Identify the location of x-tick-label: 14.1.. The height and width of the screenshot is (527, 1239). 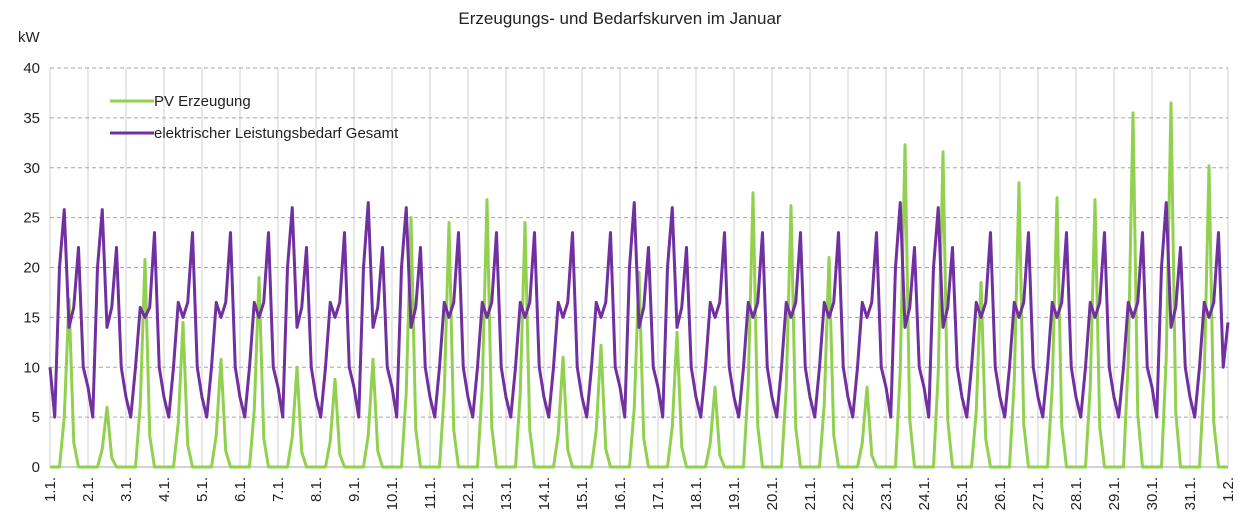
(544, 493).